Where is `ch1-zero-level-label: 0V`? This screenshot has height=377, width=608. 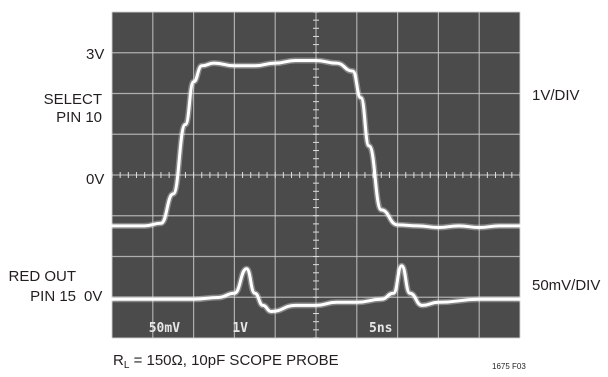 ch1-zero-level-label: 0V is located at coordinates (95, 179).